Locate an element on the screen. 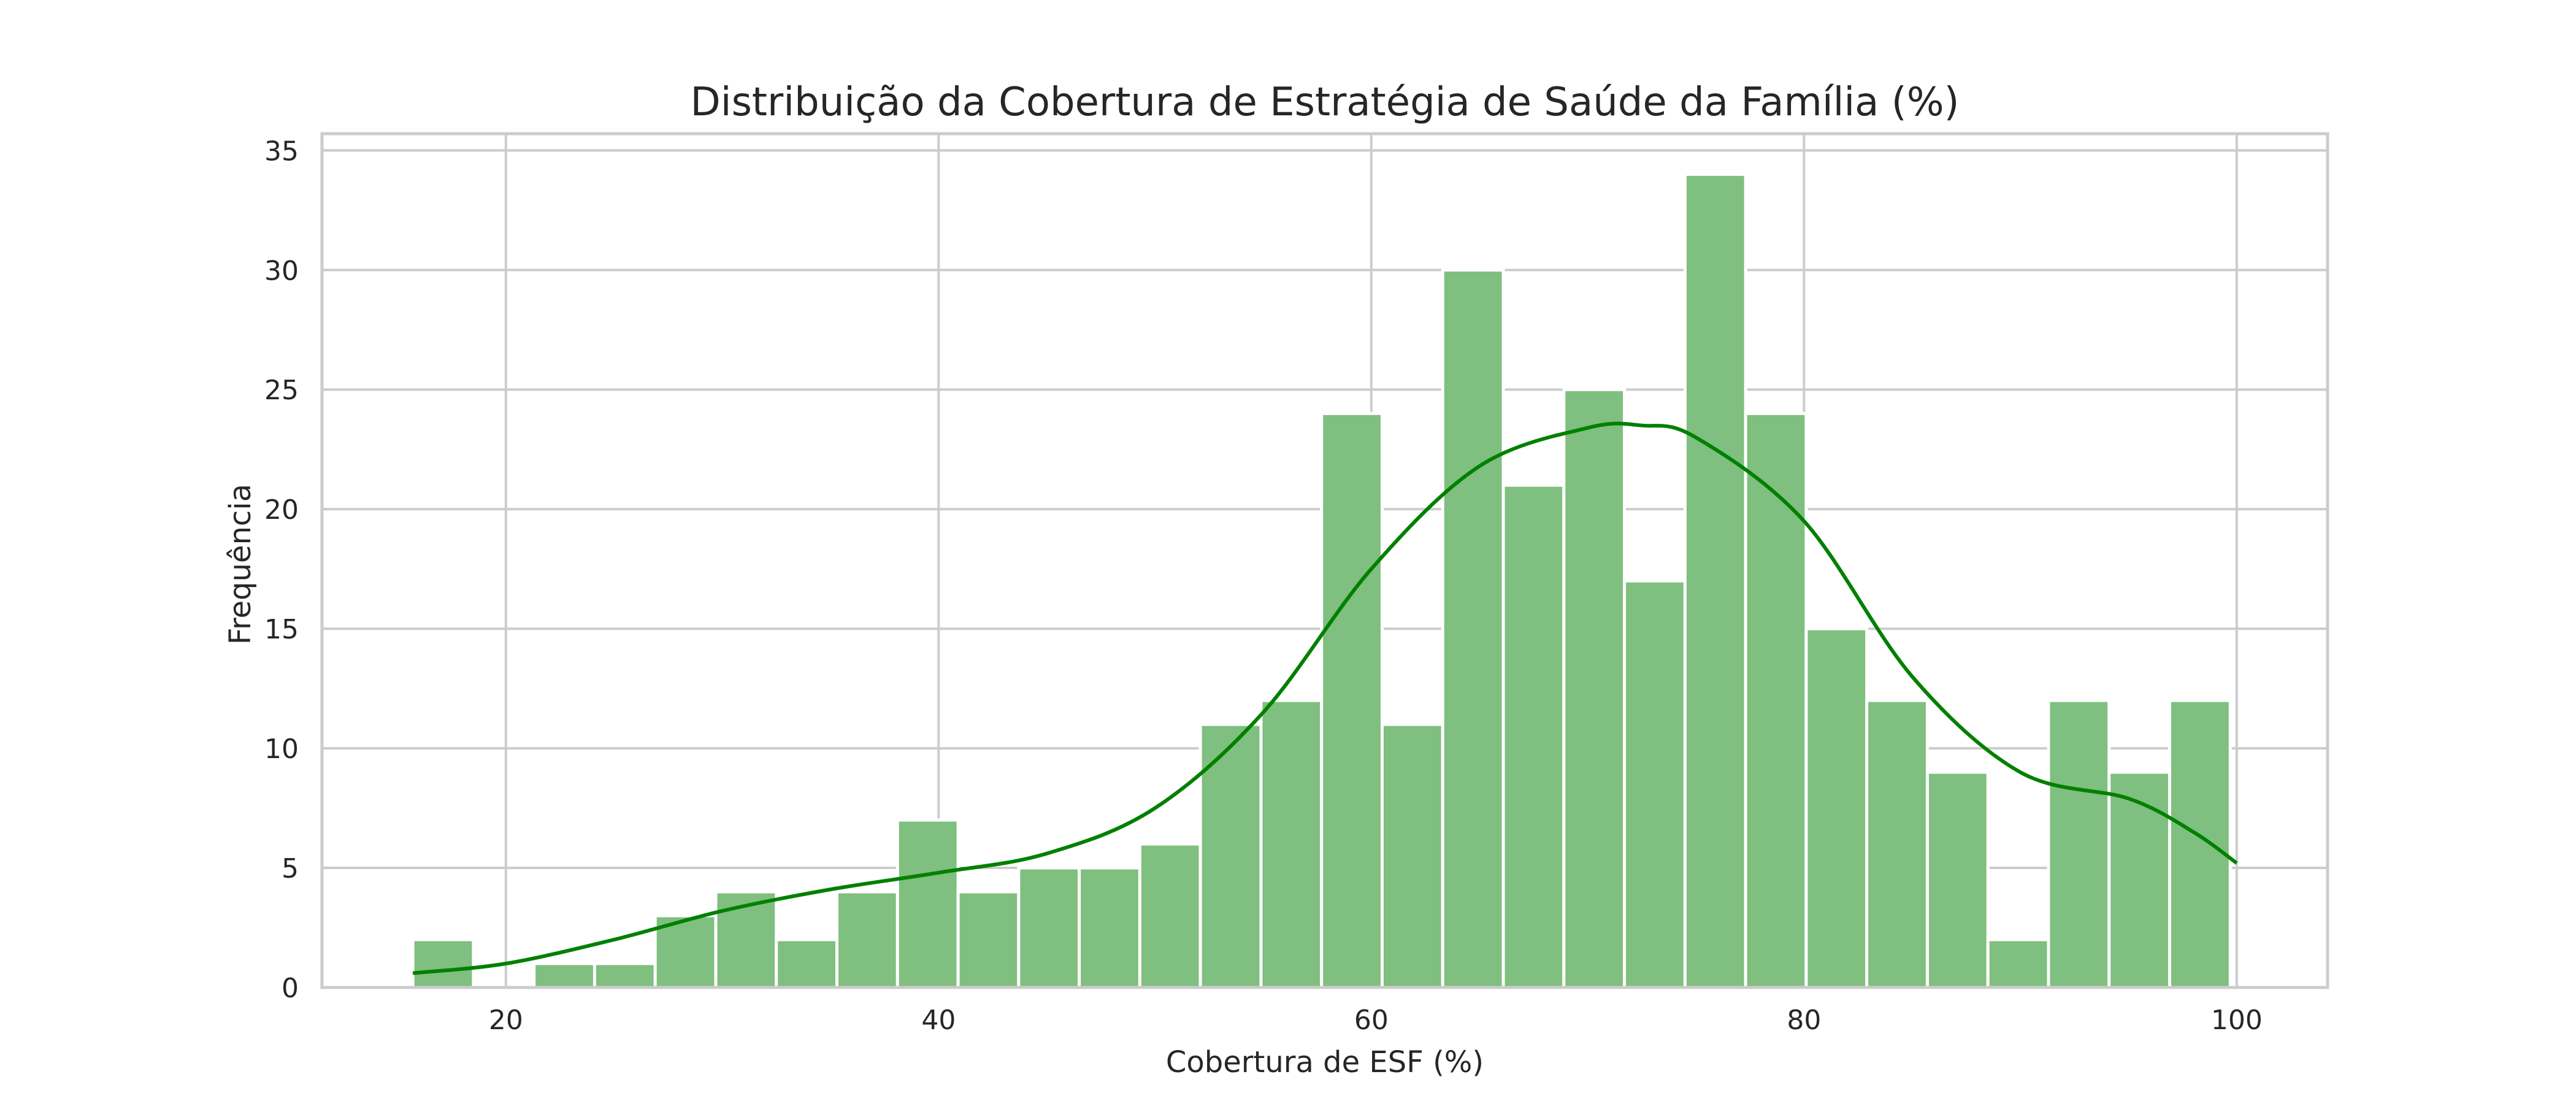 This screenshot has width=2576, height=1104. y-tick-label: 0 is located at coordinates (290, 988).